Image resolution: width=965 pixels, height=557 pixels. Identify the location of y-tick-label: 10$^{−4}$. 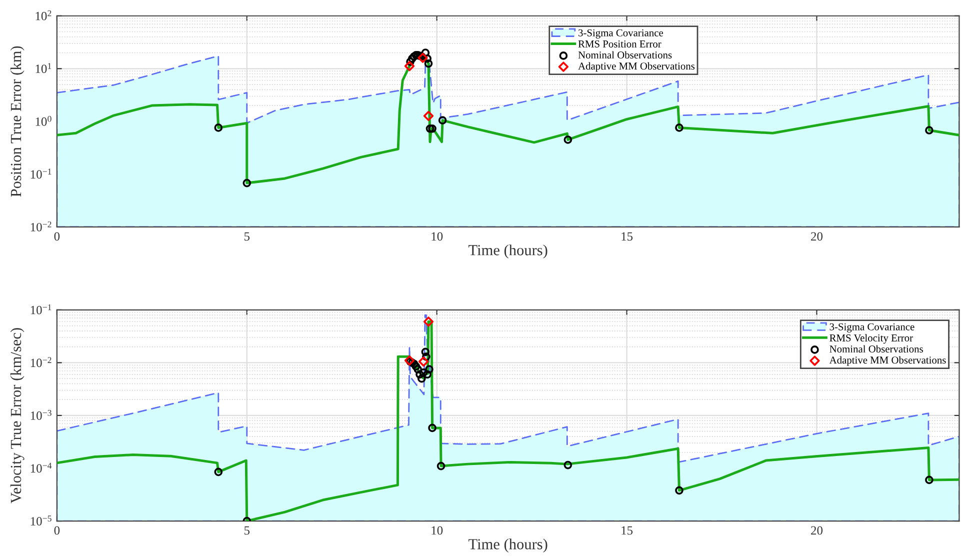
(41, 467).